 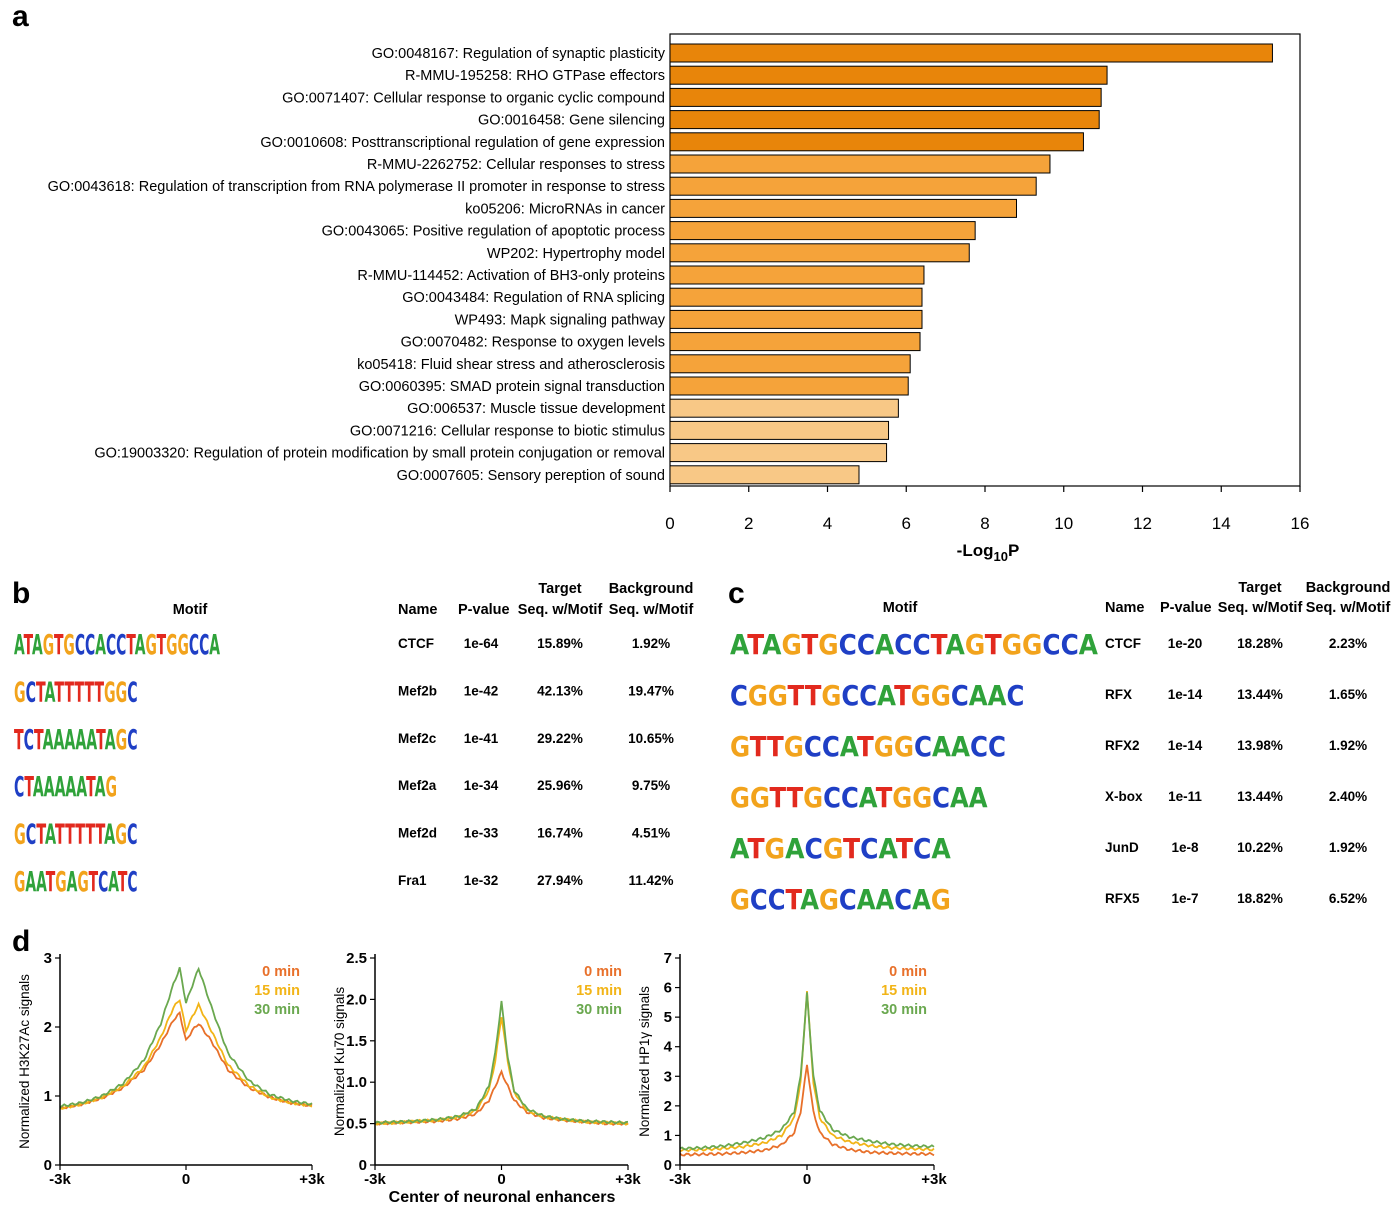 What do you see at coordinates (668, 1047) in the screenshot?
I see `y-tick-label: 4` at bounding box center [668, 1047].